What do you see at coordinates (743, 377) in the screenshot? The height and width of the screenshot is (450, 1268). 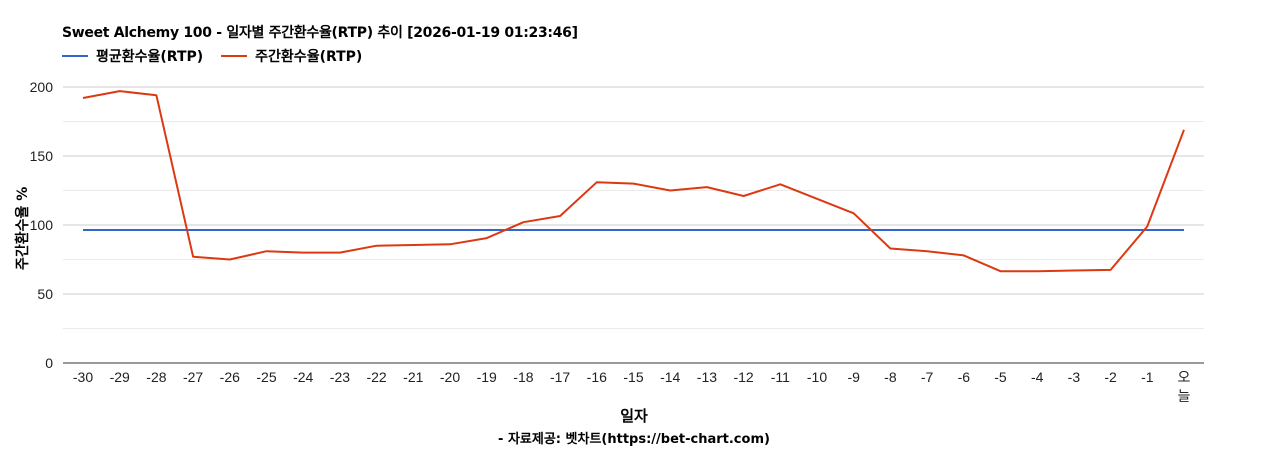 I see `x-tick-label: -12` at bounding box center [743, 377].